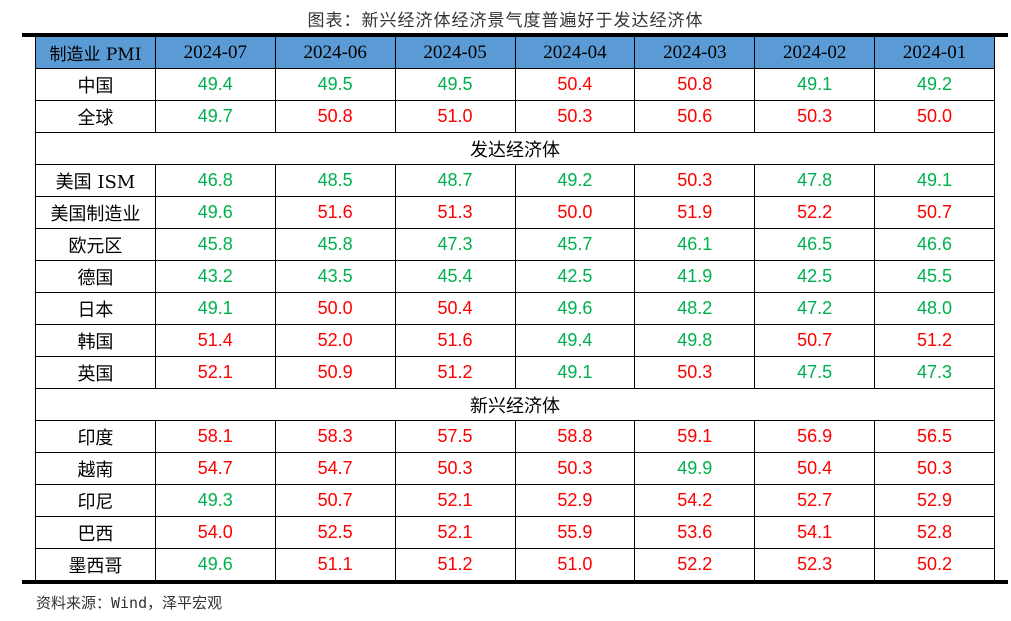 This screenshot has height=621, width=1011. I want to click on pmi-value: 47.3, so click(455, 244).